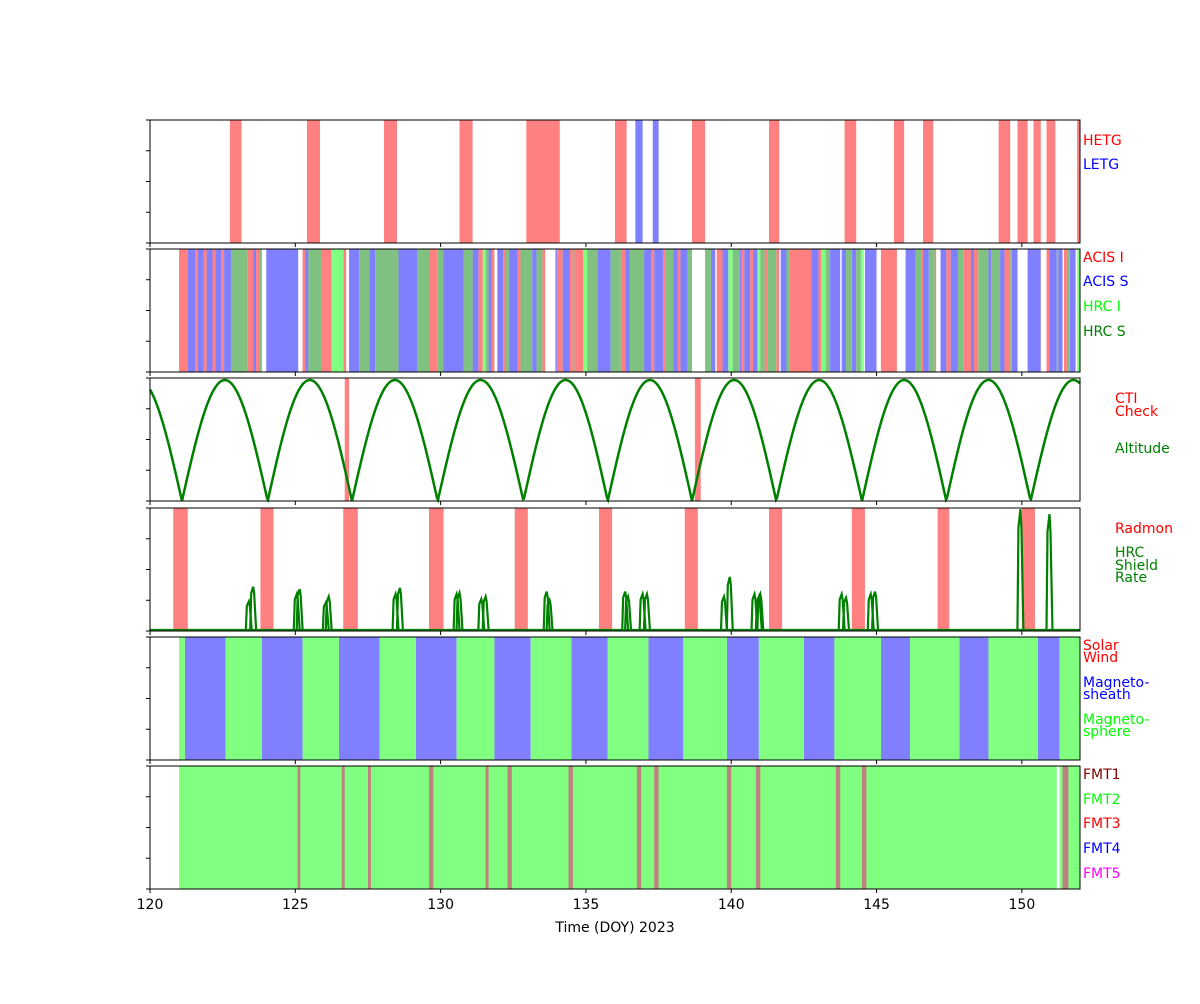  What do you see at coordinates (1106, 282) in the screenshot?
I see `legend-label: ACIS S` at bounding box center [1106, 282].